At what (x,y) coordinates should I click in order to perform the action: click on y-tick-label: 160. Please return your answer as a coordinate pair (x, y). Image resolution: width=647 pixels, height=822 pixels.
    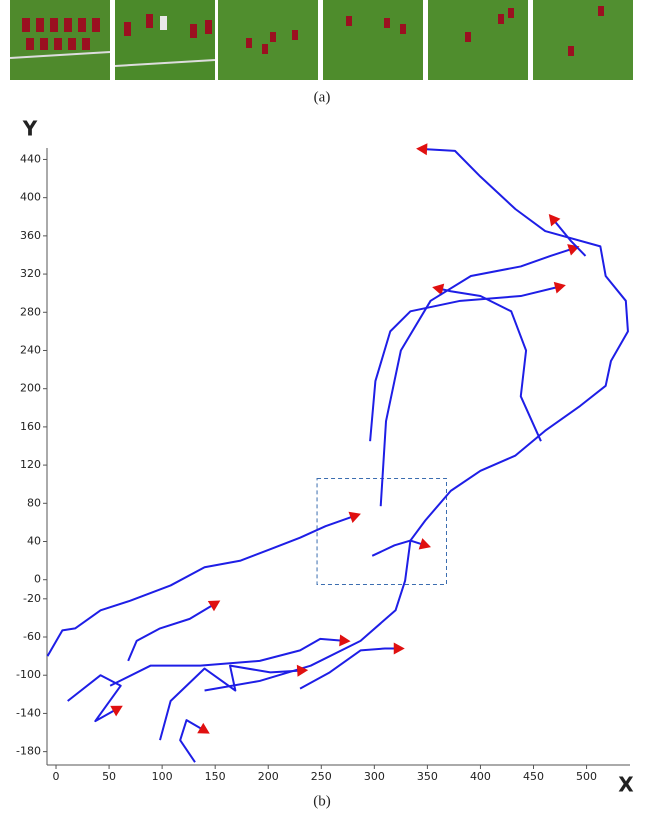
    Looking at the image, I should click on (30, 426).